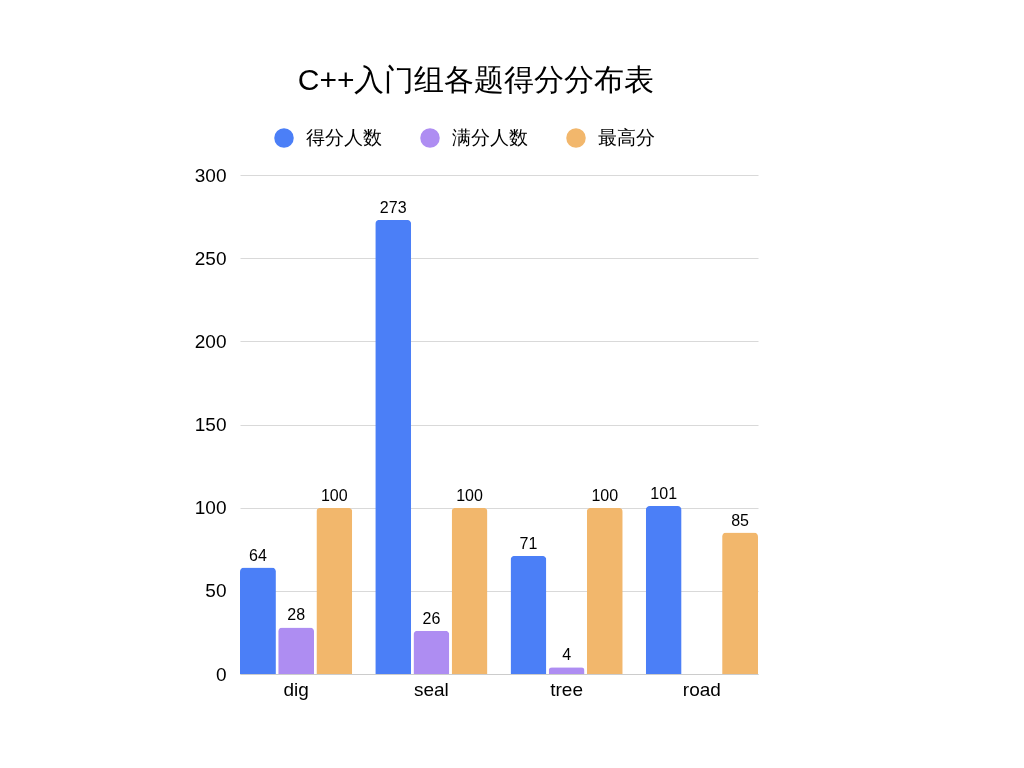 This screenshot has height=768, width=1024. What do you see at coordinates (490, 137) in the screenshot?
I see `legend-label: 满分人数` at bounding box center [490, 137].